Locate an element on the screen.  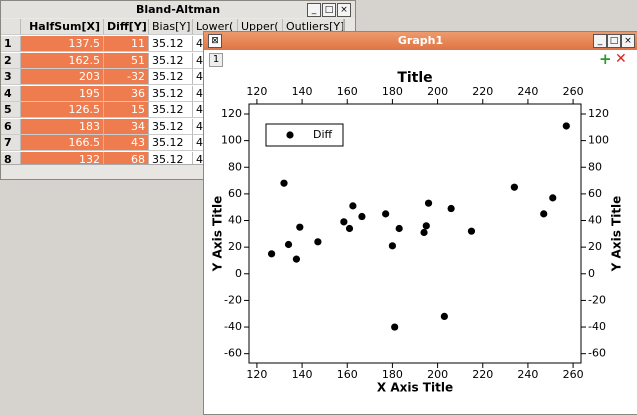
cell: 15 is located at coordinates (126, 110).